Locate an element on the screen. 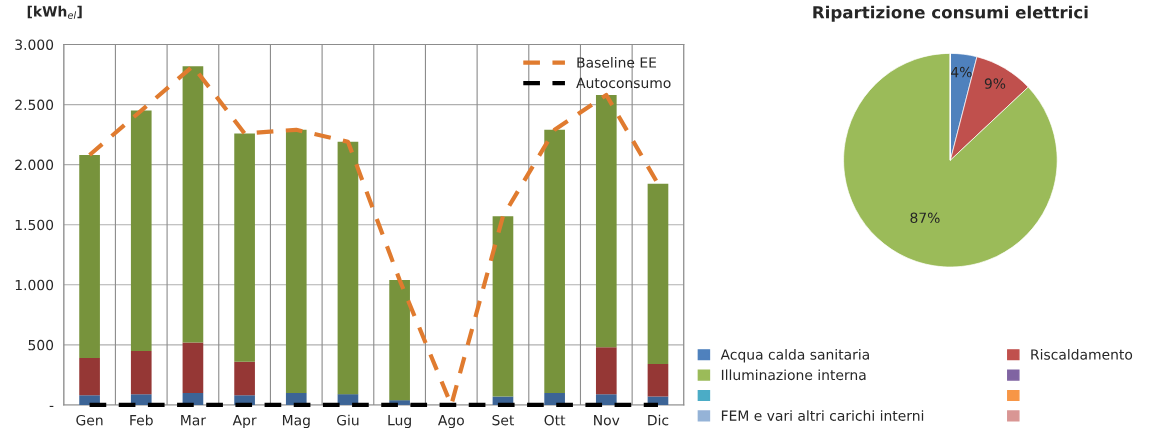 The height and width of the screenshot is (445, 1159). x-tick-label: Giu is located at coordinates (348, 420).